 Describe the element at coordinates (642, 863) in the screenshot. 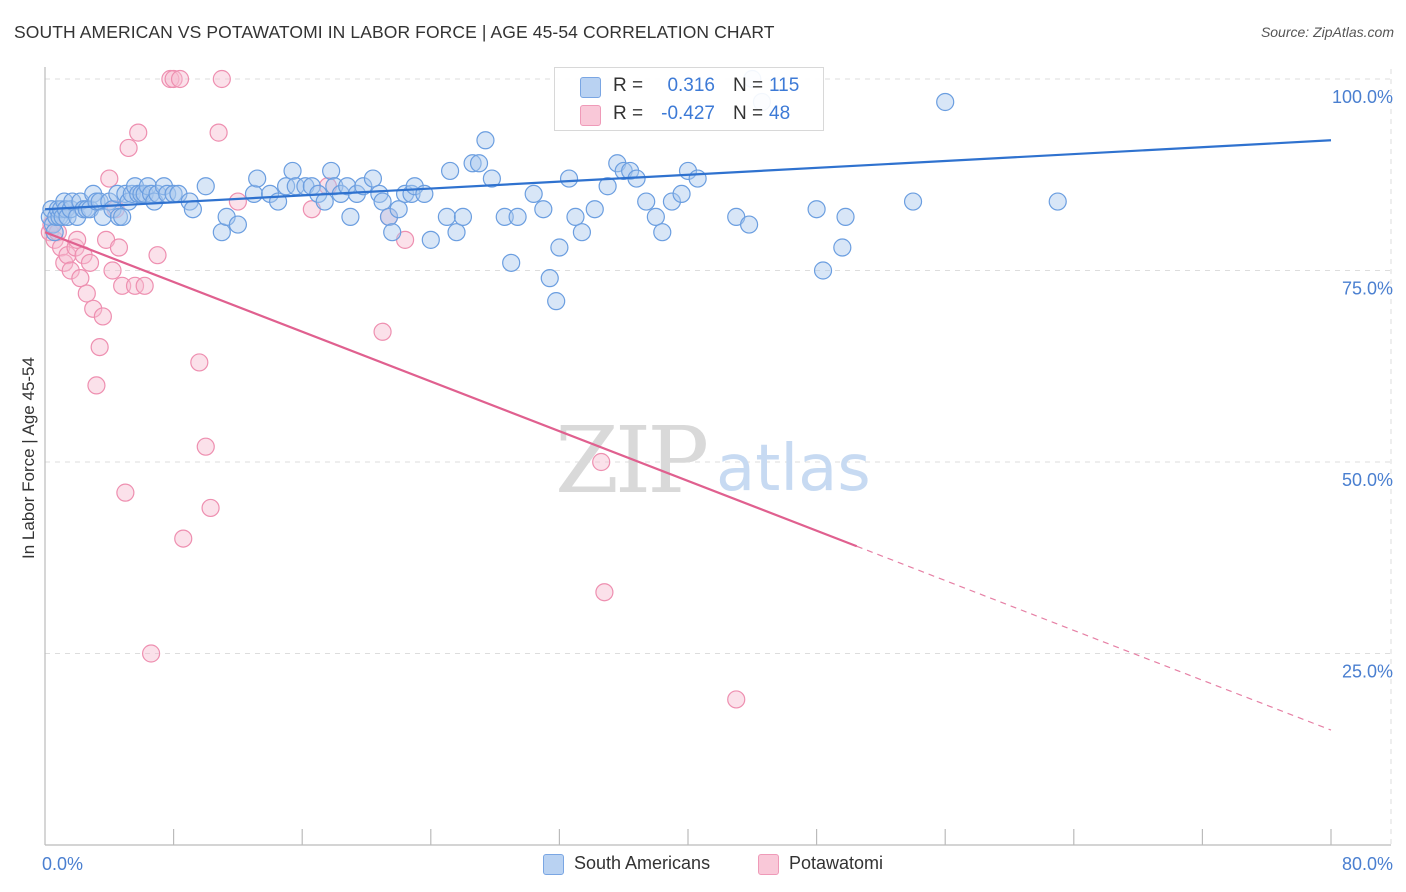

I see `bottom-legend-label: South Americans` at that location.